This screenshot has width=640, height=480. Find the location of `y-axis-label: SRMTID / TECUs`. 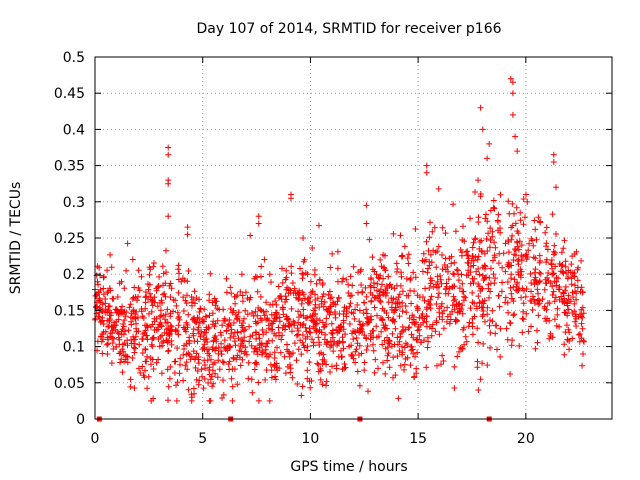

y-axis-label: SRMTID / TECUs is located at coordinates (16, 238).